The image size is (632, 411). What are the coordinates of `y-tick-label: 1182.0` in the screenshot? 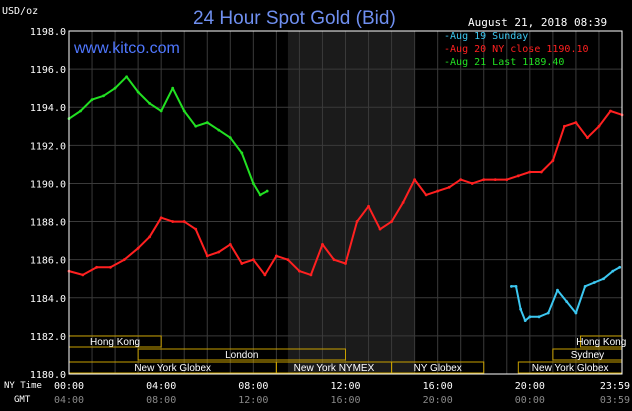 It's located at (48, 337).